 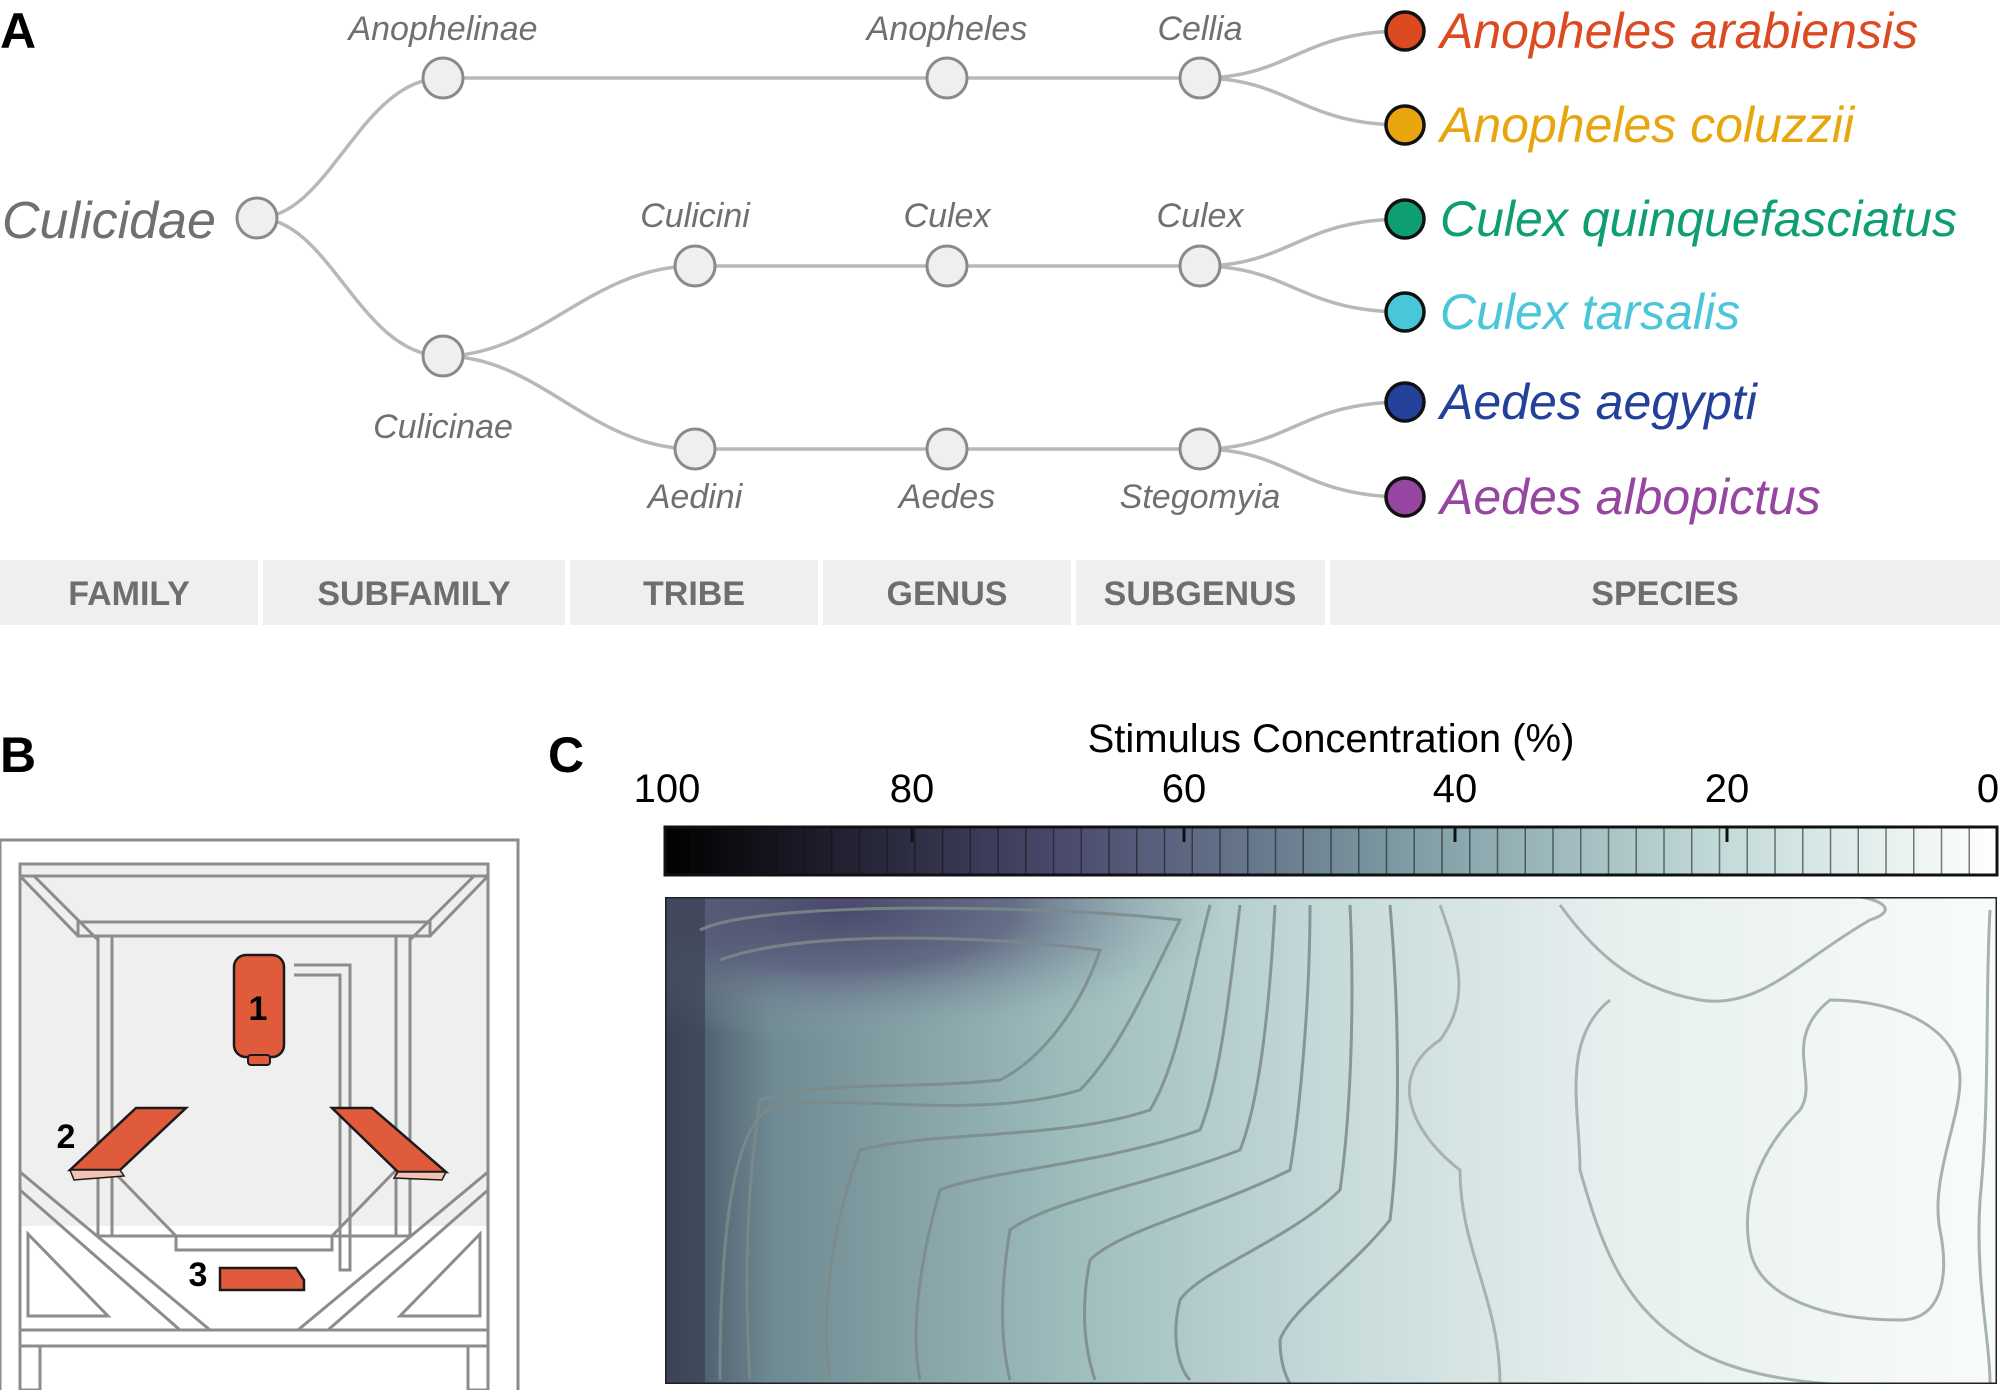 What do you see at coordinates (1331, 739) in the screenshot?
I see `colorbar-title: Stimulus Concentration (%)` at bounding box center [1331, 739].